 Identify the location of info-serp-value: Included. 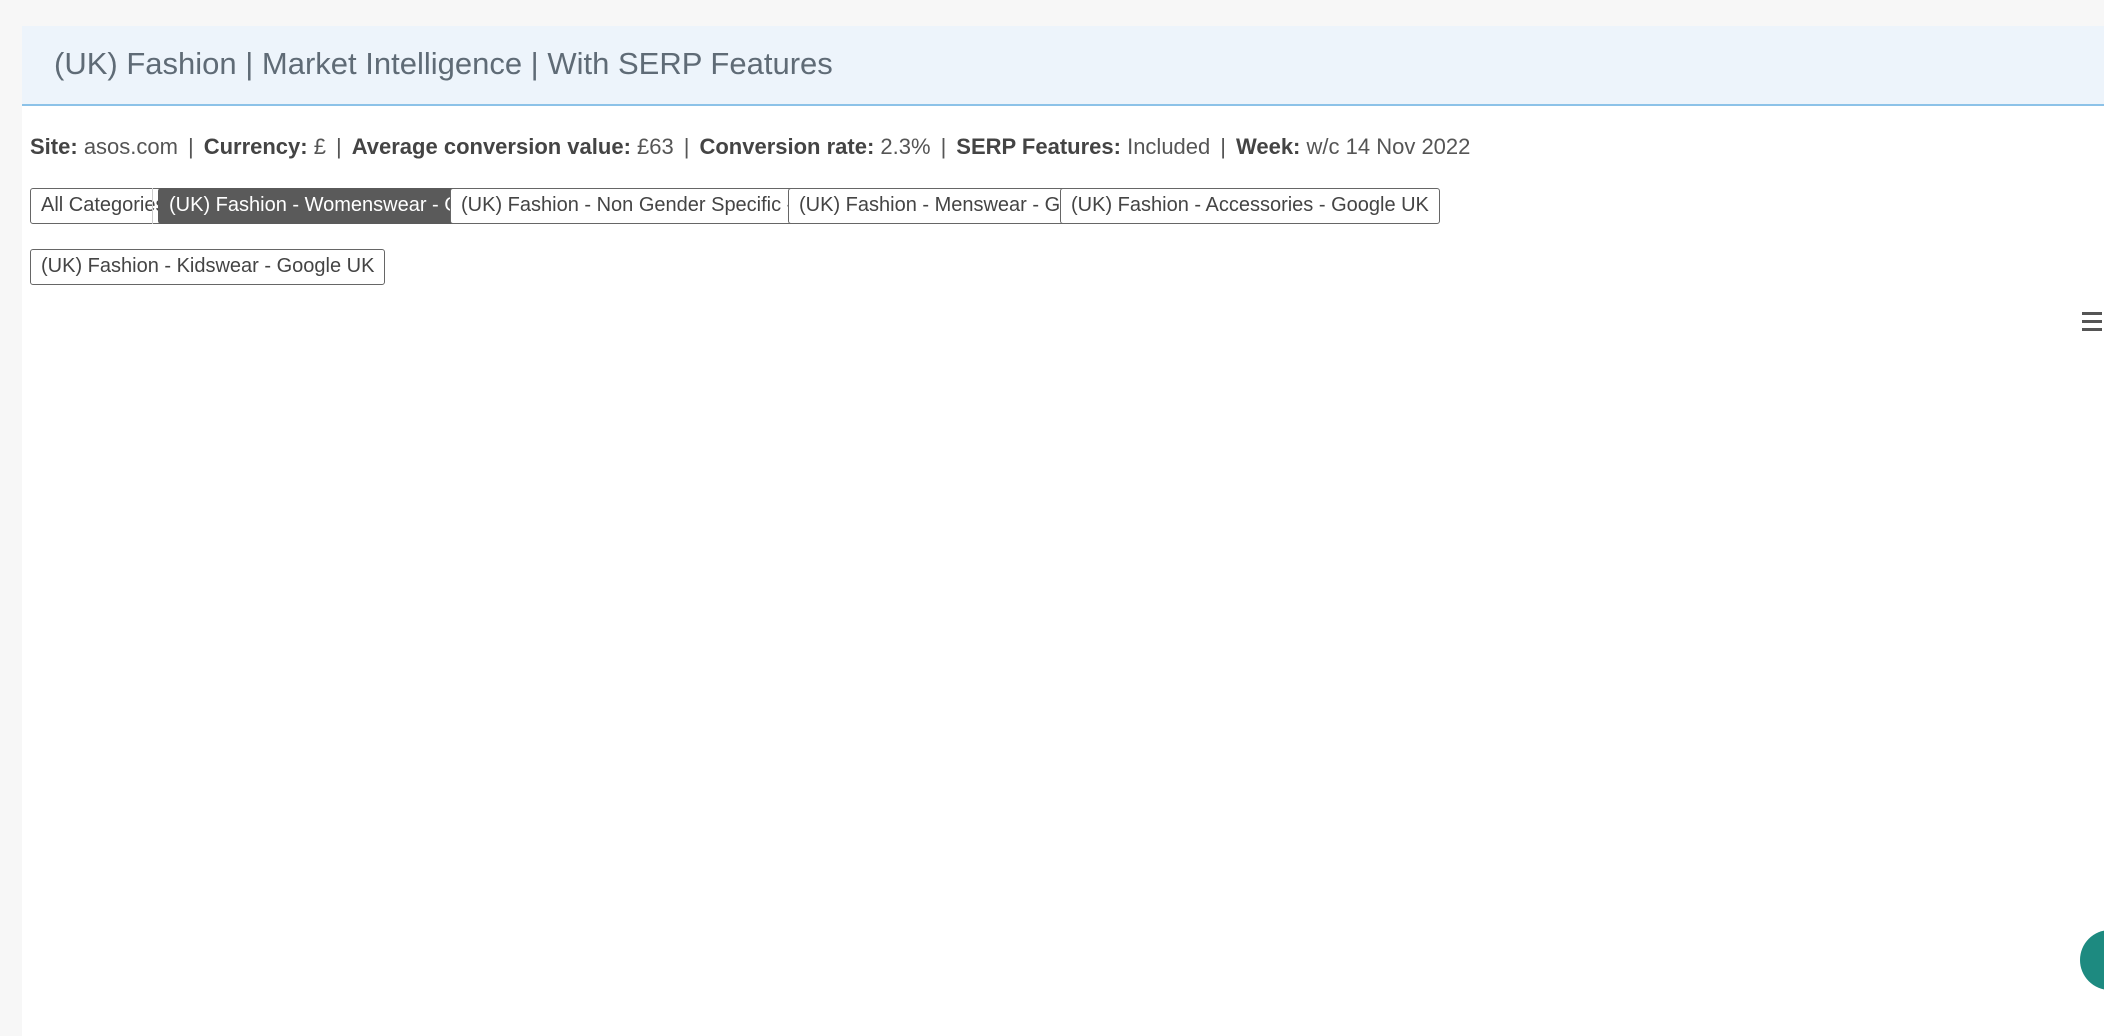
(1169, 146).